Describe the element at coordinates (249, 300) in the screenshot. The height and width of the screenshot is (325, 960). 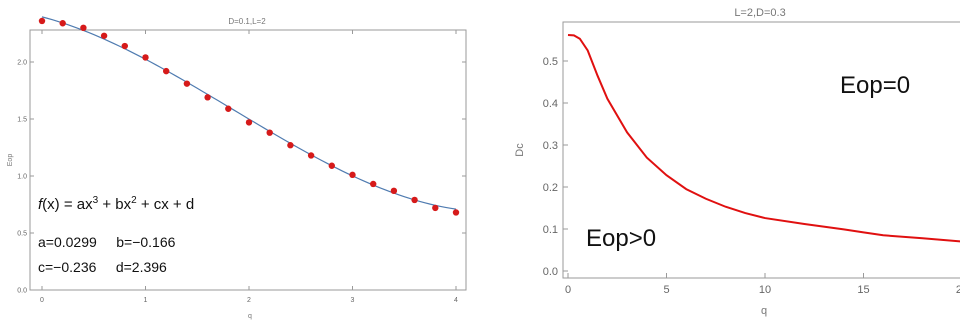
I see `left-x-tick-label: 2` at that location.